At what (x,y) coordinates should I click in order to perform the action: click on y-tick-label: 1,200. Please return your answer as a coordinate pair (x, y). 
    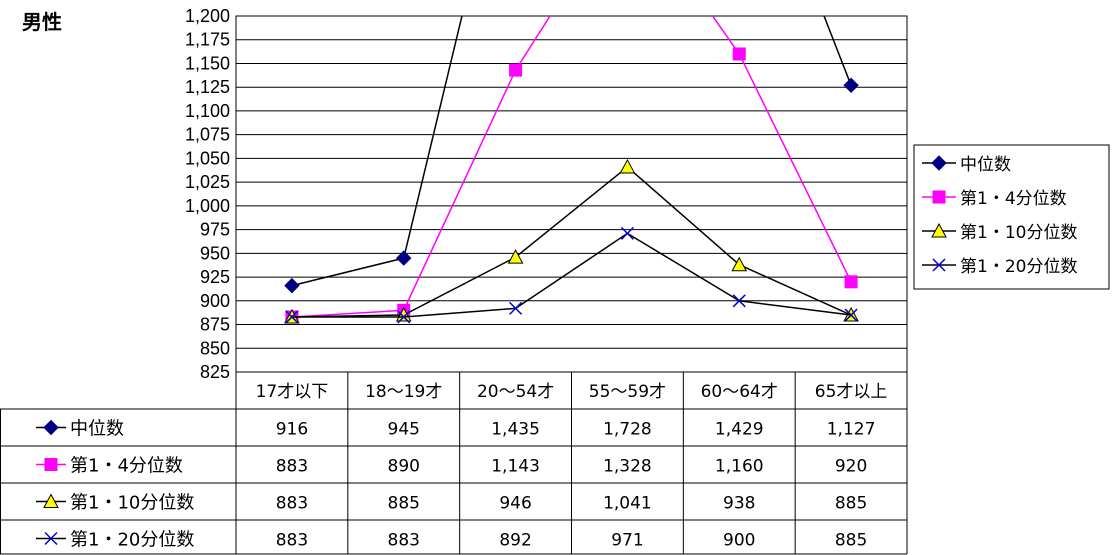
    Looking at the image, I should click on (207, 16).